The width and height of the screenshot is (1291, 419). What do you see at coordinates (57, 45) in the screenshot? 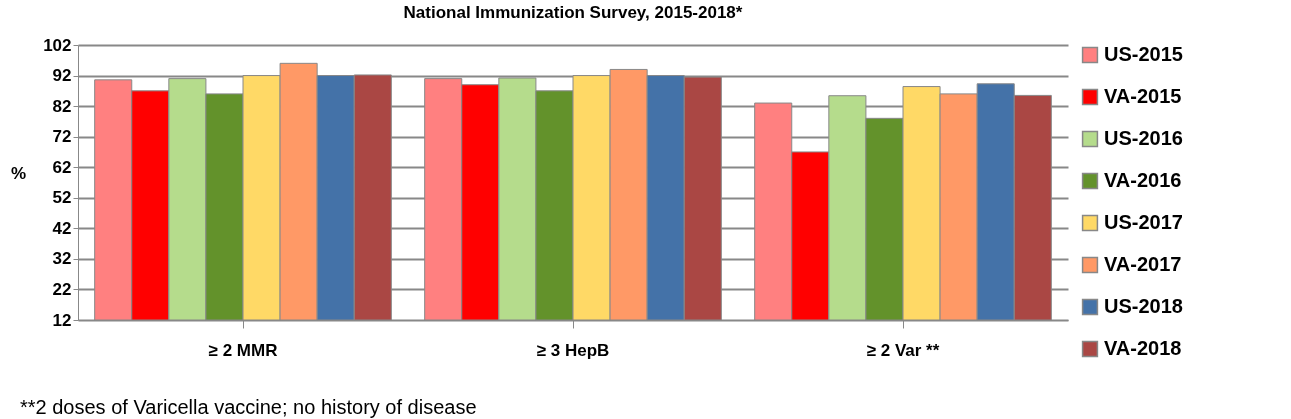
I see `y-tick-label: 102` at bounding box center [57, 45].